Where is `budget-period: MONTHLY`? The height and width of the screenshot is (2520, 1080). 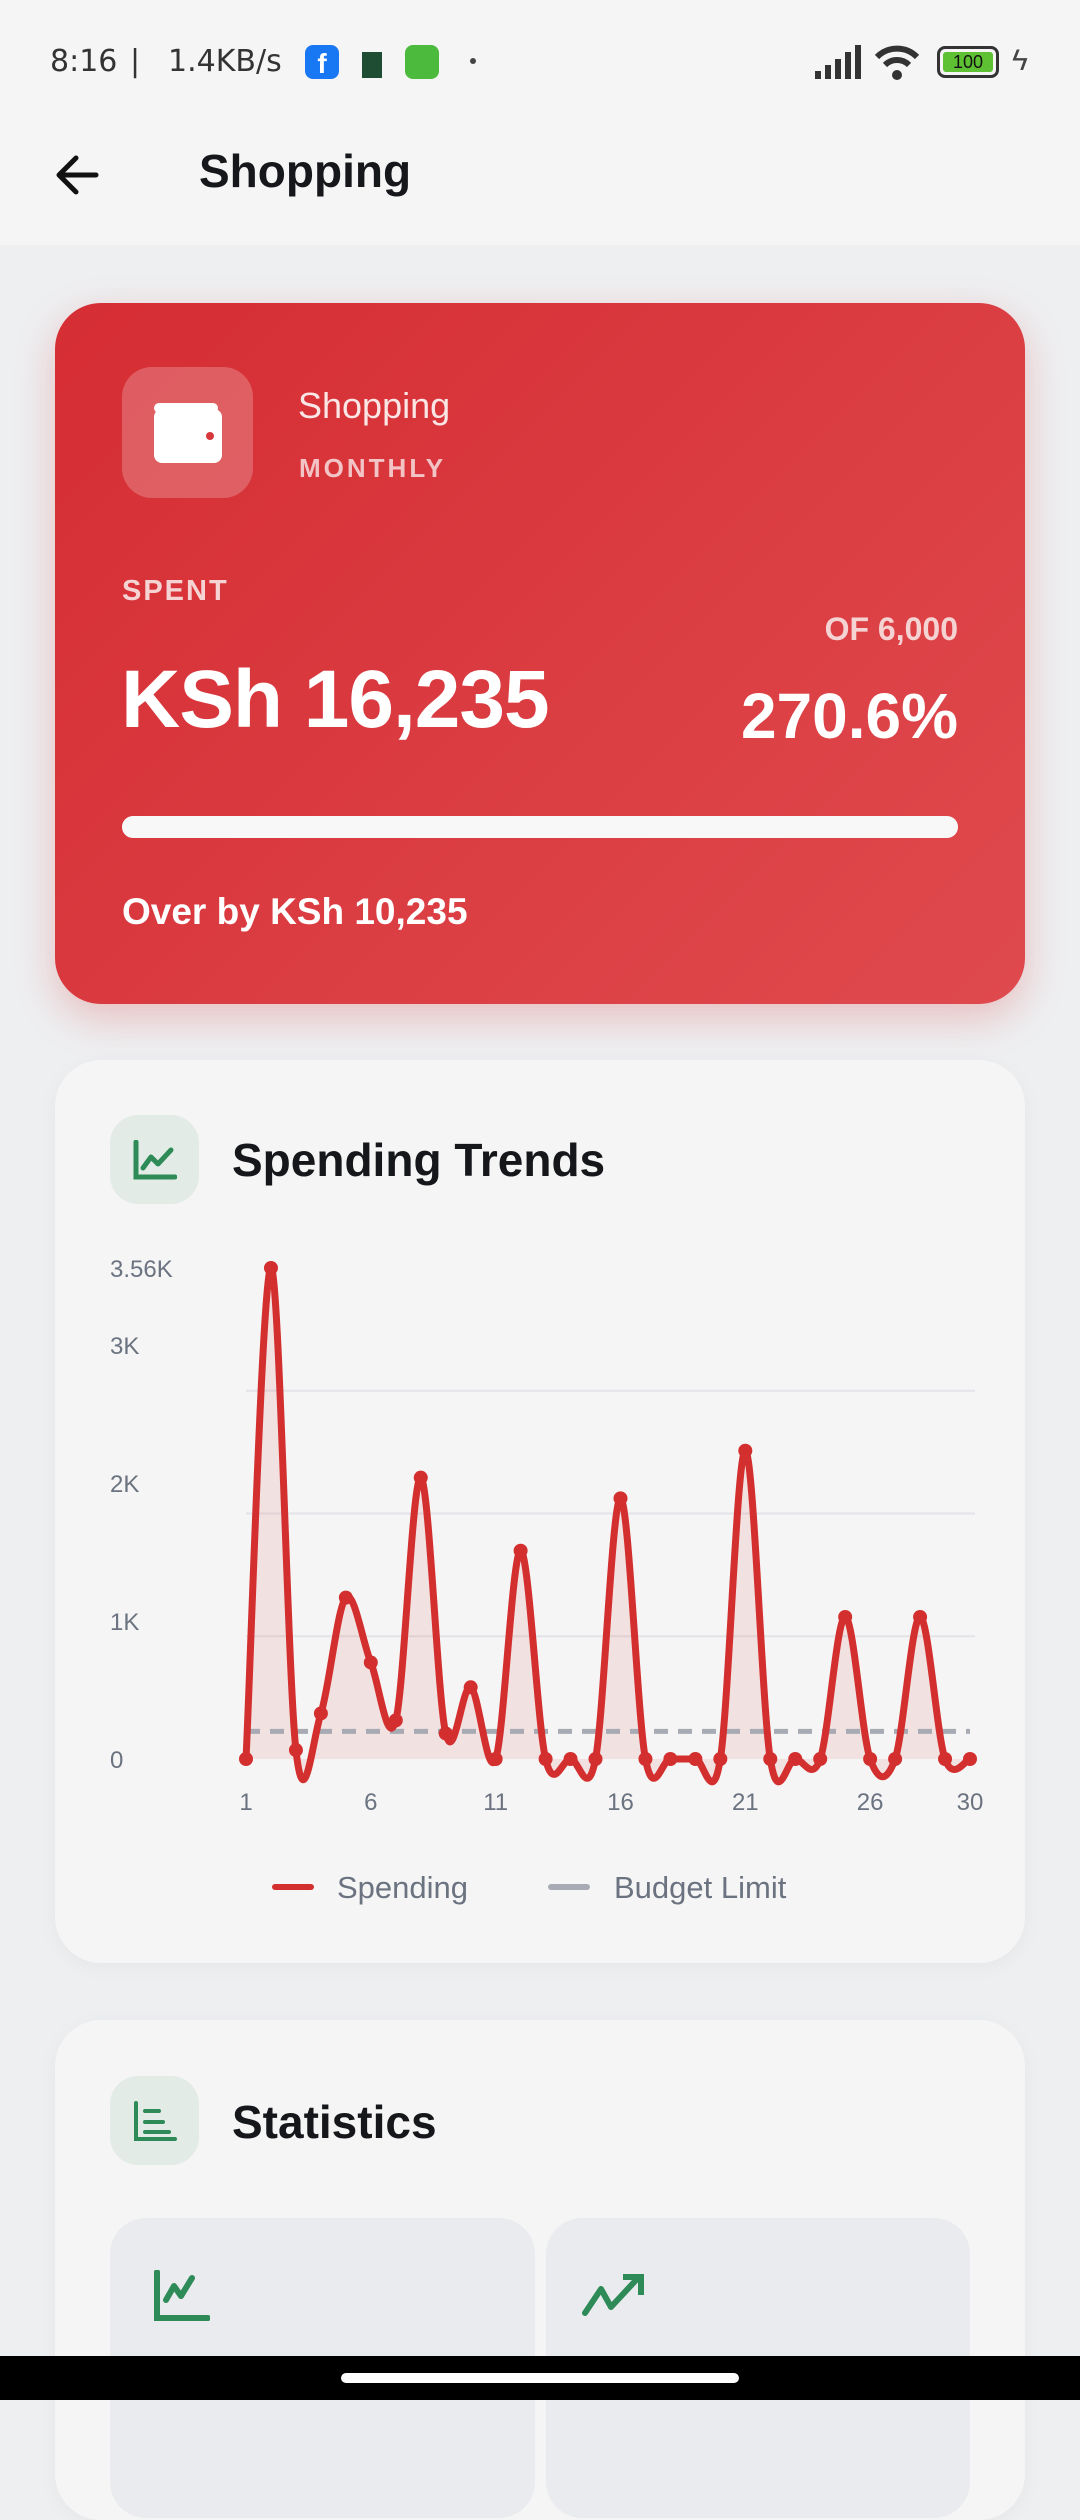
budget-period: MONTHLY is located at coordinates (373, 468).